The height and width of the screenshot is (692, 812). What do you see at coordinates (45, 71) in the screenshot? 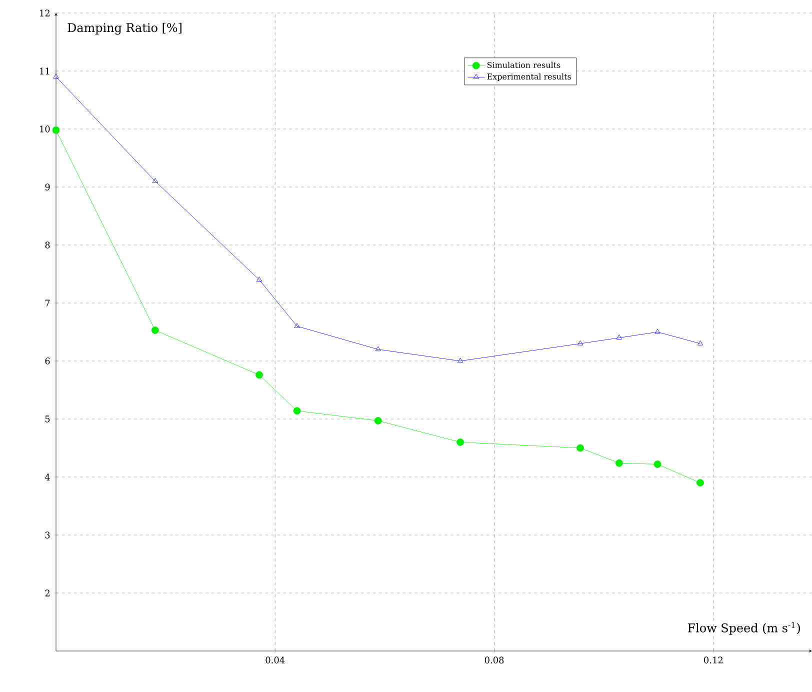
I see `y-tick-label: 11` at bounding box center [45, 71].